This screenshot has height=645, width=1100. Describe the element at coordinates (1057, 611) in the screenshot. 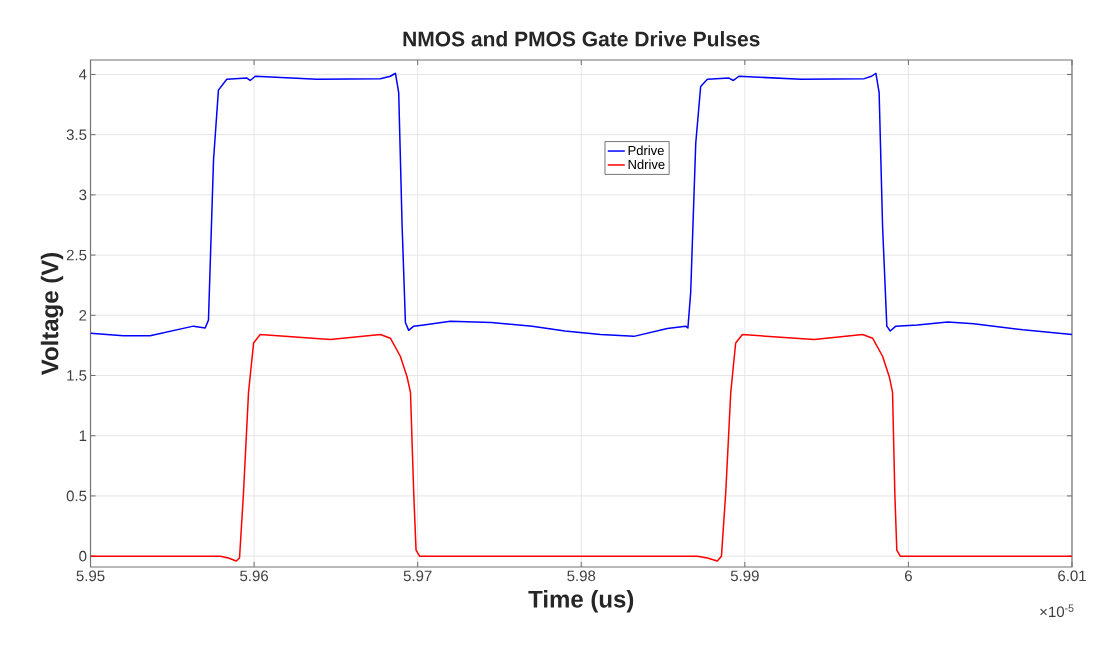

I see `text: ×10$^{-5}$` at that location.